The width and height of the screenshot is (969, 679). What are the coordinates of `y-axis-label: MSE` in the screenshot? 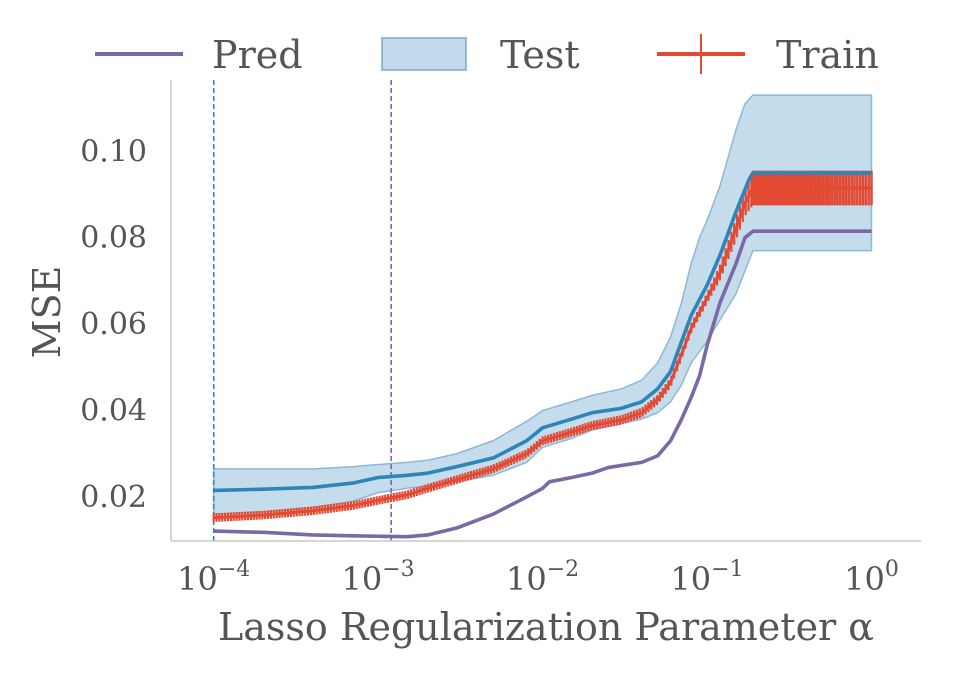 It's located at (47, 312).